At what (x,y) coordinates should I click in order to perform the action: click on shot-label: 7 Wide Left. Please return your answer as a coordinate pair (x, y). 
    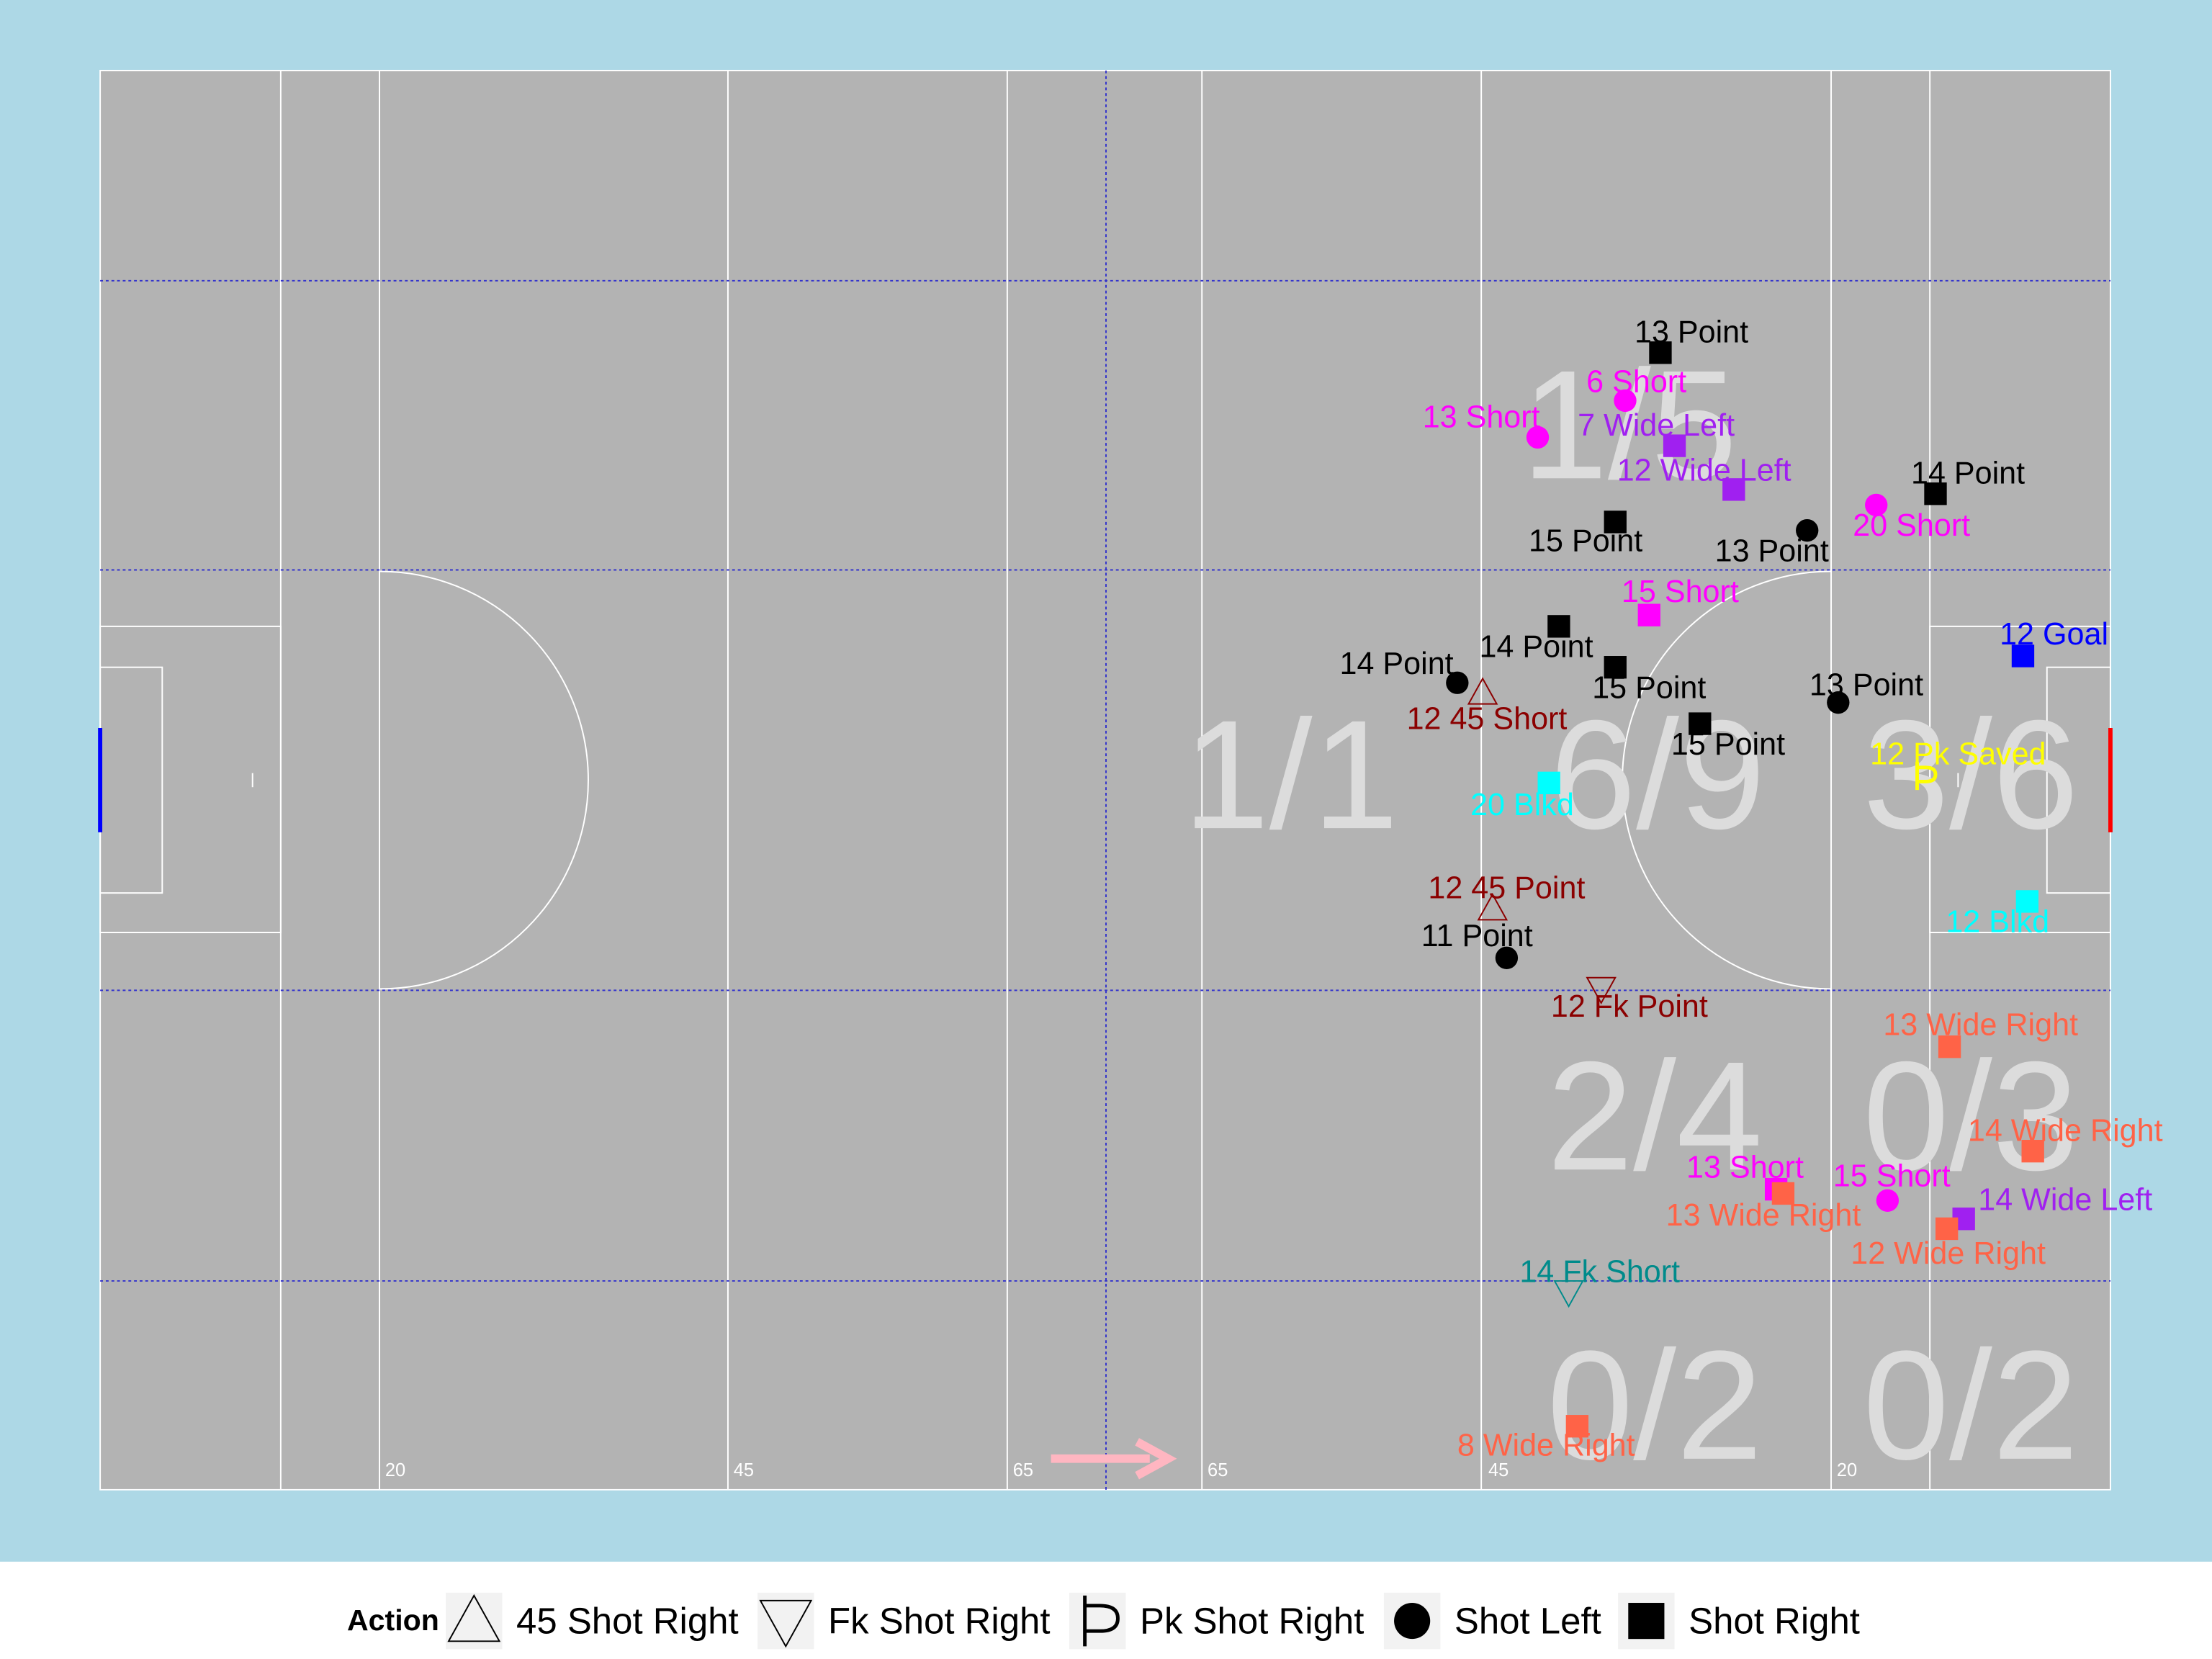
    Looking at the image, I should click on (1656, 426).